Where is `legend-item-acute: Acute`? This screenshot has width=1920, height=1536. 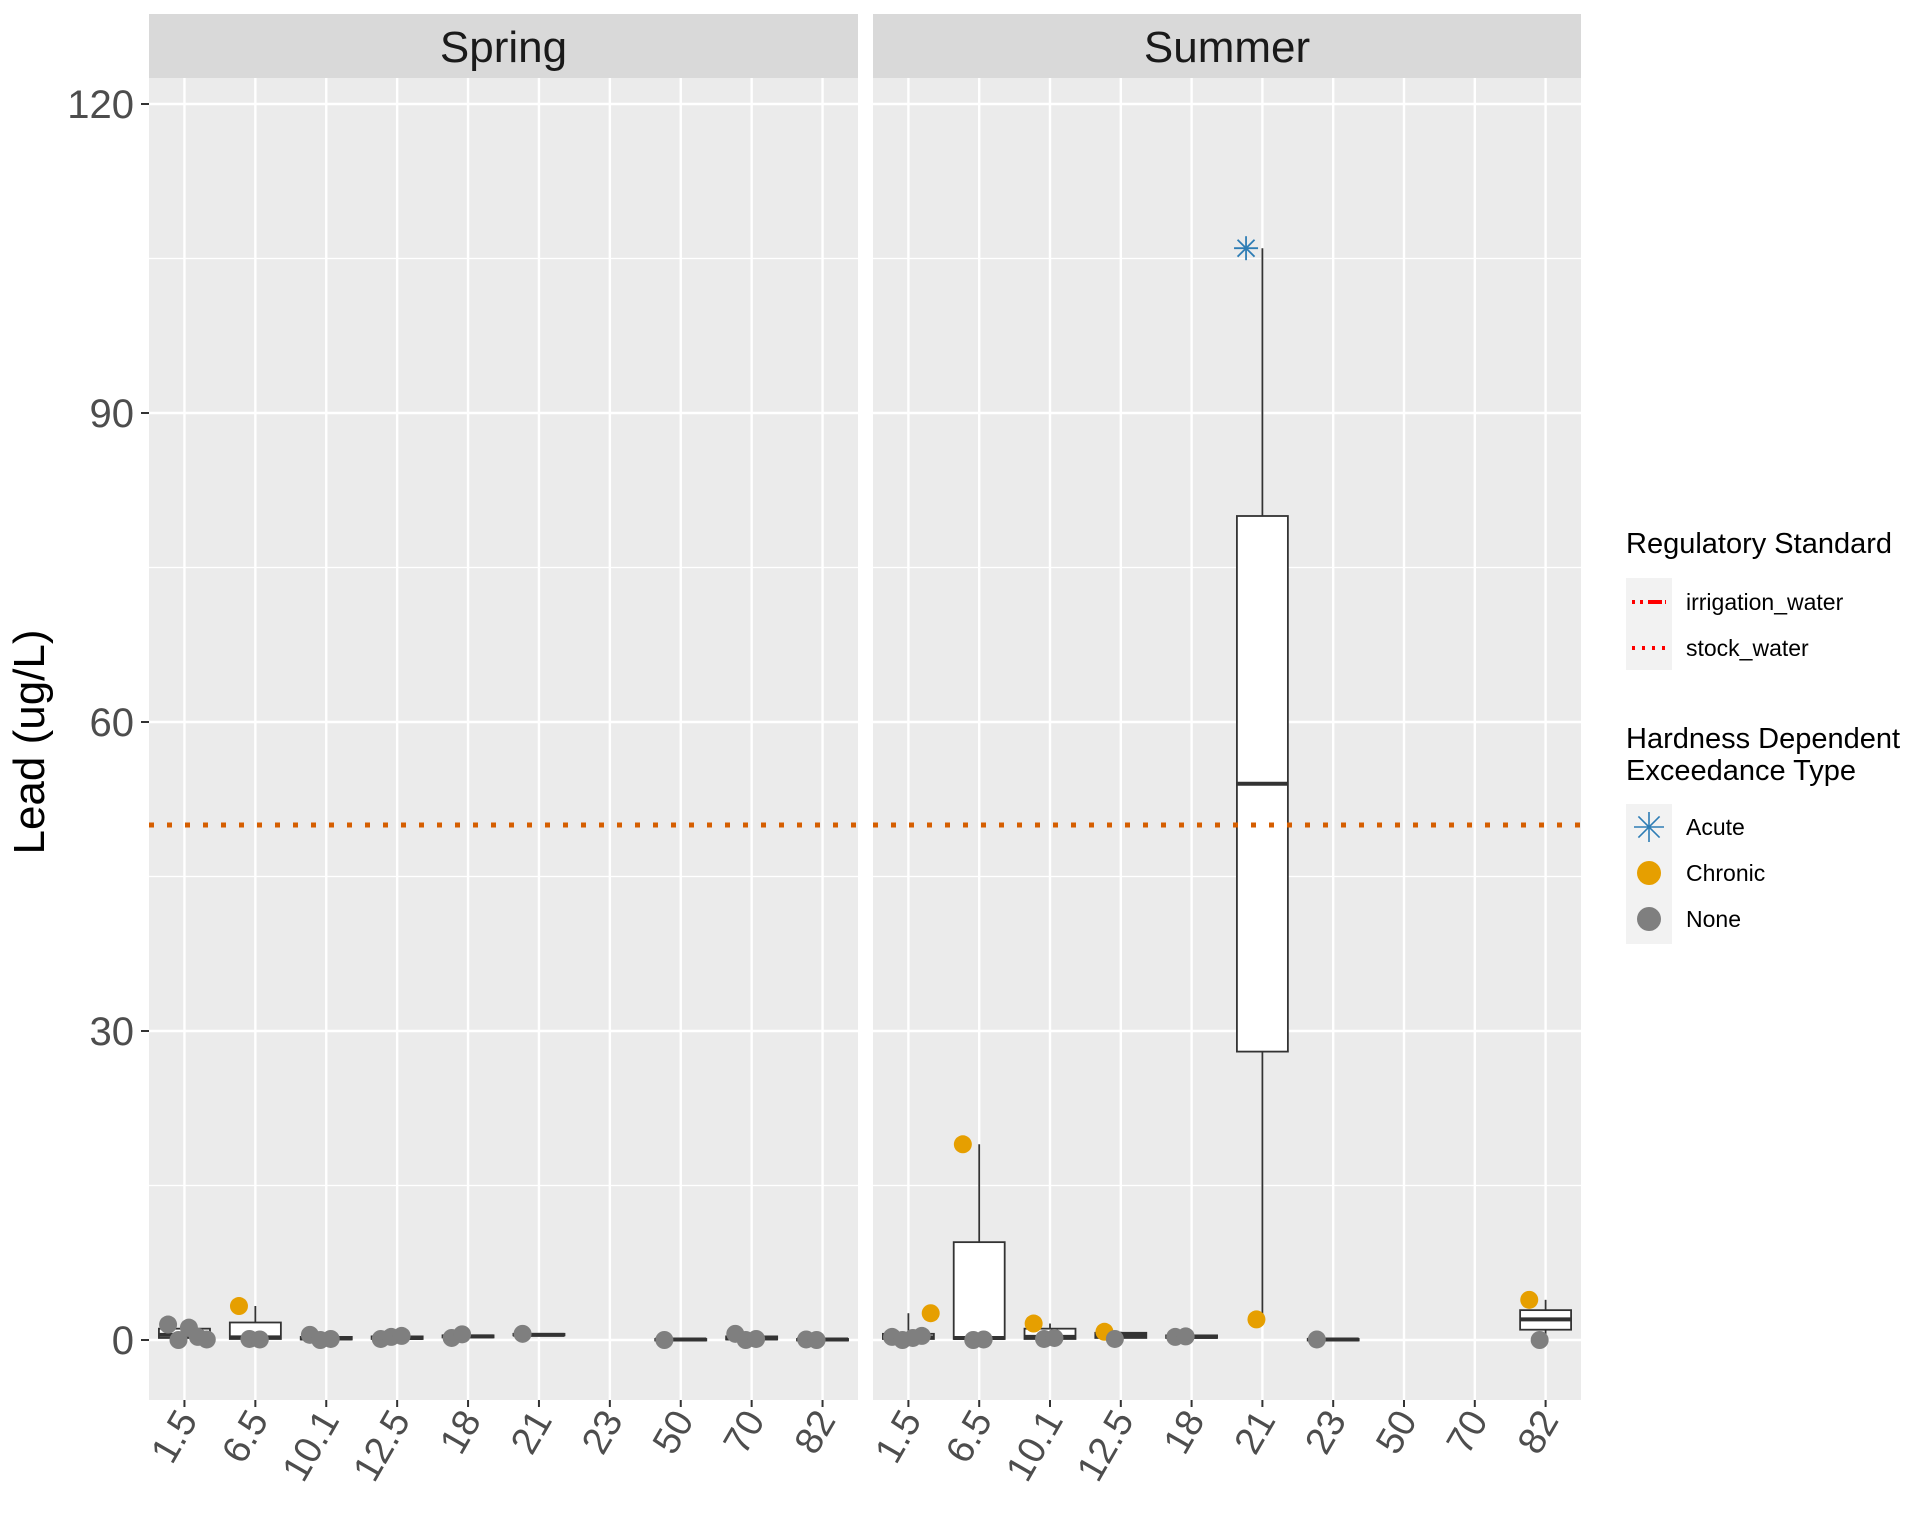 legend-item-acute: Acute is located at coordinates (1689, 827).